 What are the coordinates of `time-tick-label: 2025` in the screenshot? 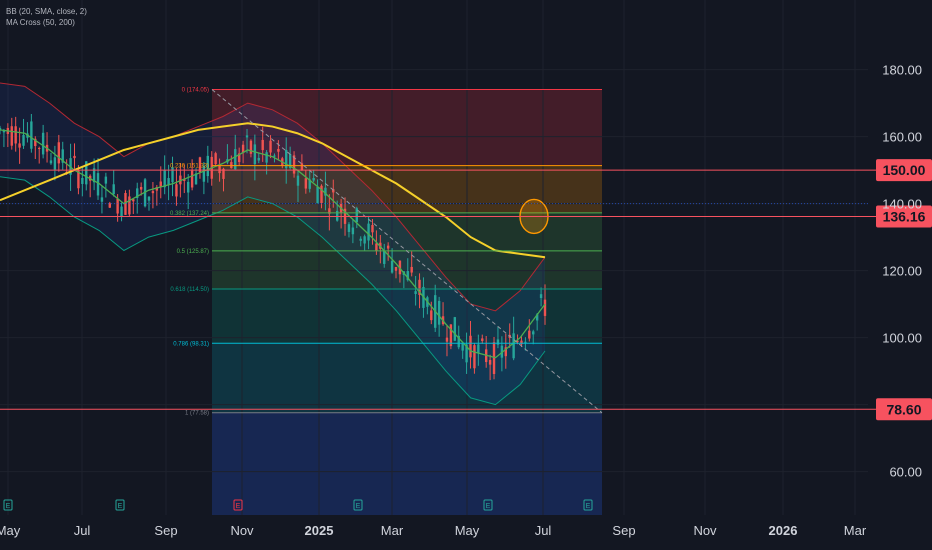 It's located at (319, 530).